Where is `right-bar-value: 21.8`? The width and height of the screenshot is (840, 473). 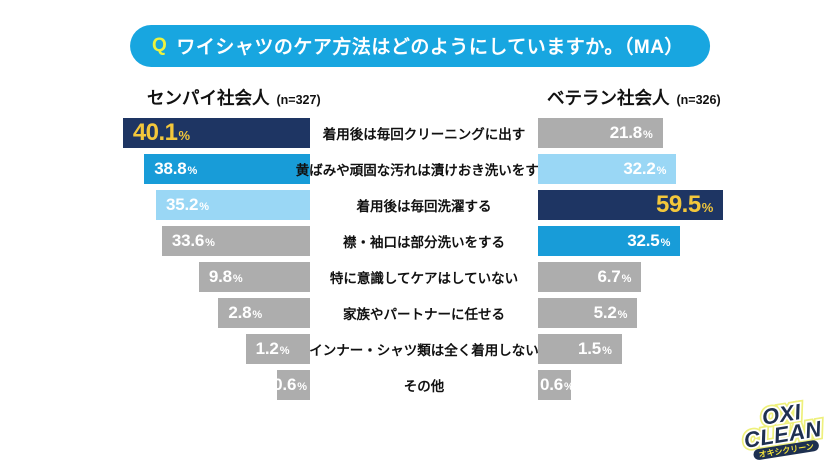 right-bar-value: 21.8 is located at coordinates (626, 132).